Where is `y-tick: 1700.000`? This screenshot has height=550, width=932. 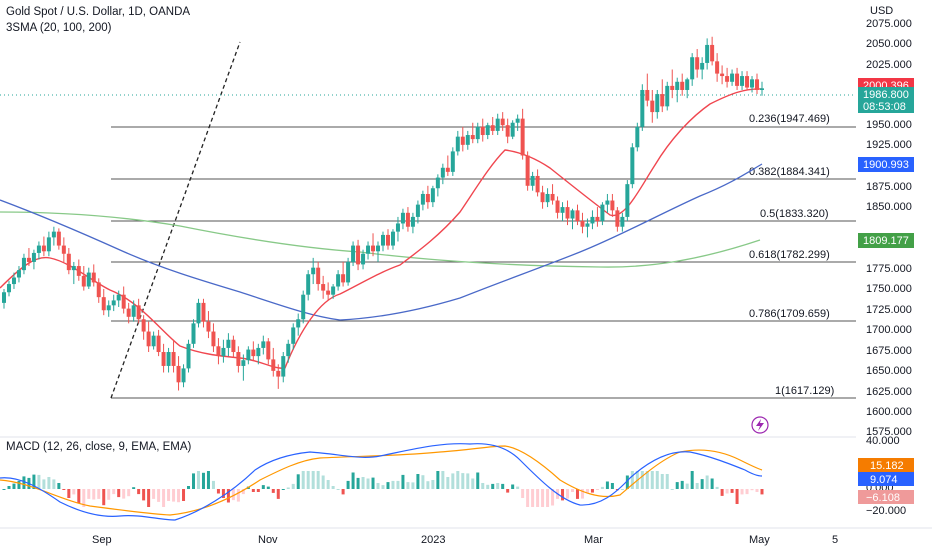
y-tick: 1700.000 is located at coordinates (889, 330).